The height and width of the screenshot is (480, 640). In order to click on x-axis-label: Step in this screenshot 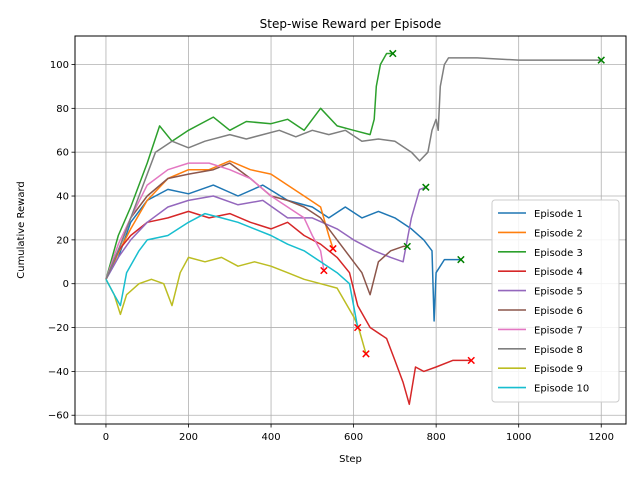, I will do `click(350, 459)`.